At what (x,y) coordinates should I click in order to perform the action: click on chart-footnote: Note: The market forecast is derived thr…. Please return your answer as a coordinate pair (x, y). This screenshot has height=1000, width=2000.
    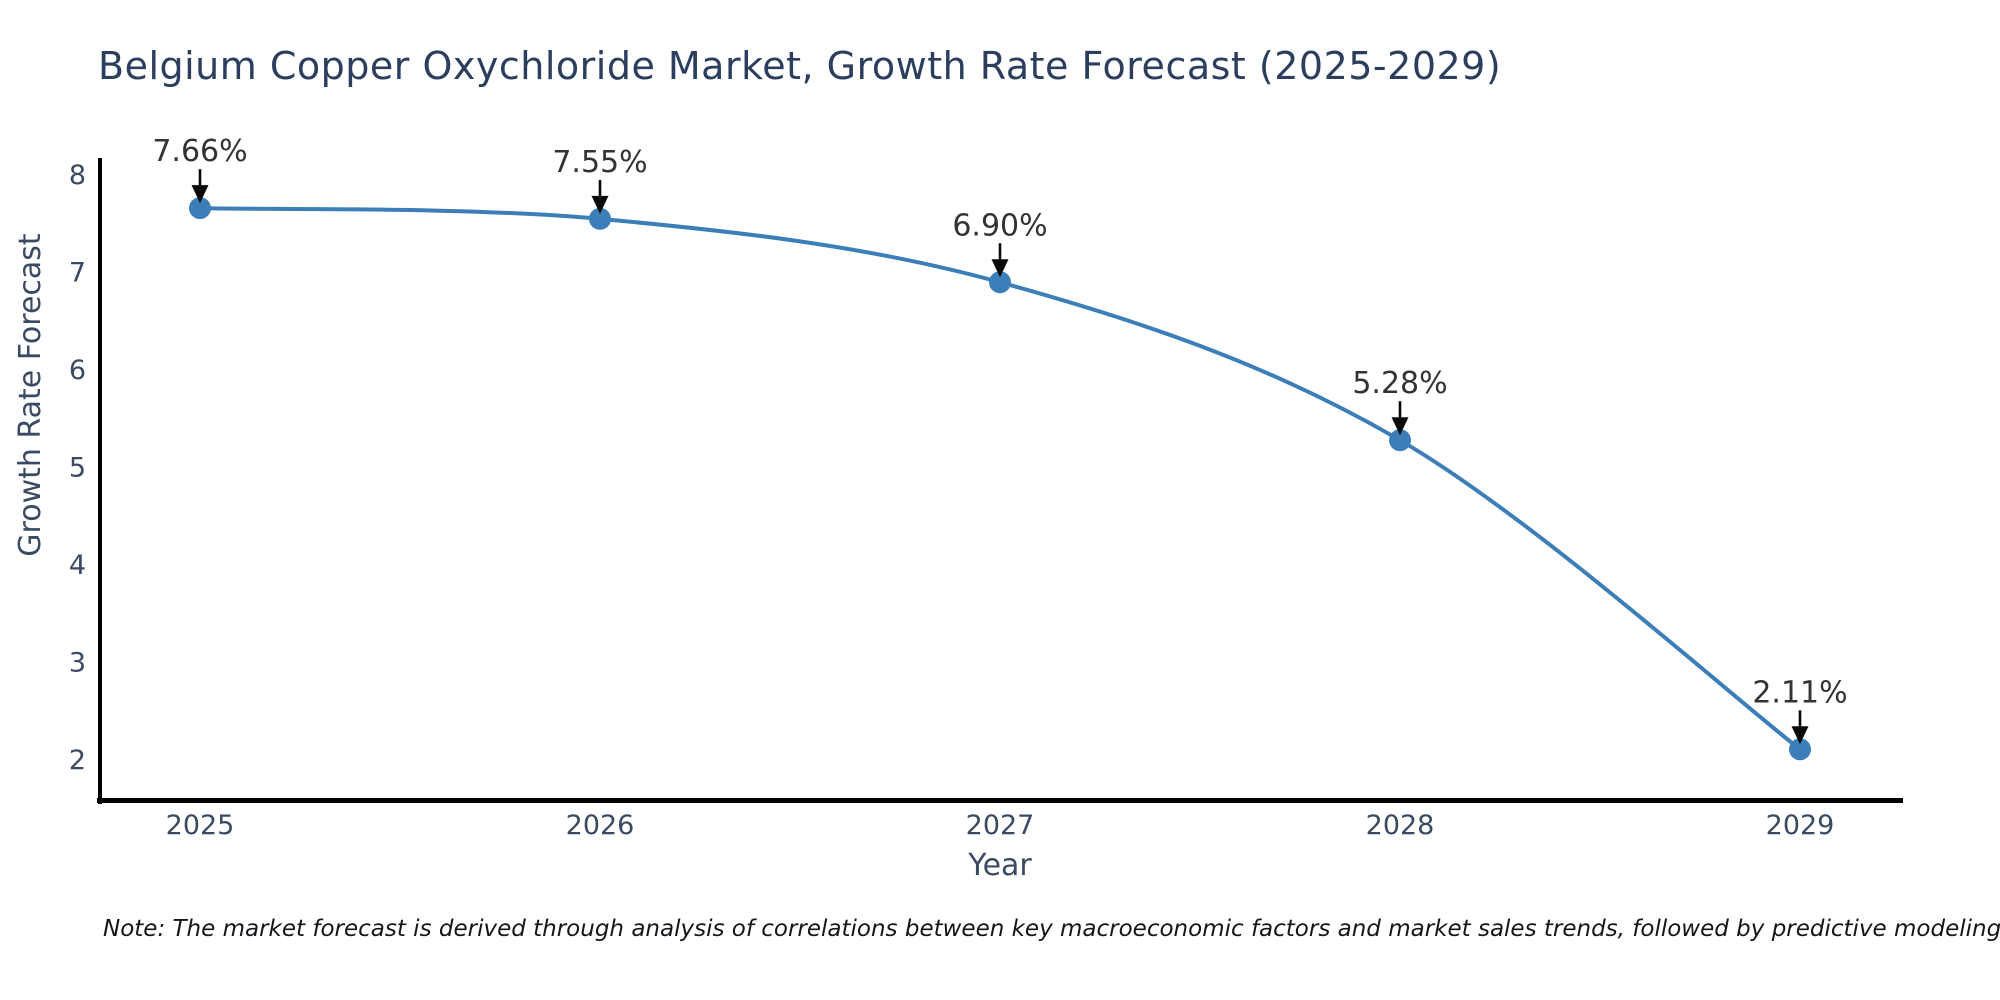
    Looking at the image, I should click on (1051, 929).